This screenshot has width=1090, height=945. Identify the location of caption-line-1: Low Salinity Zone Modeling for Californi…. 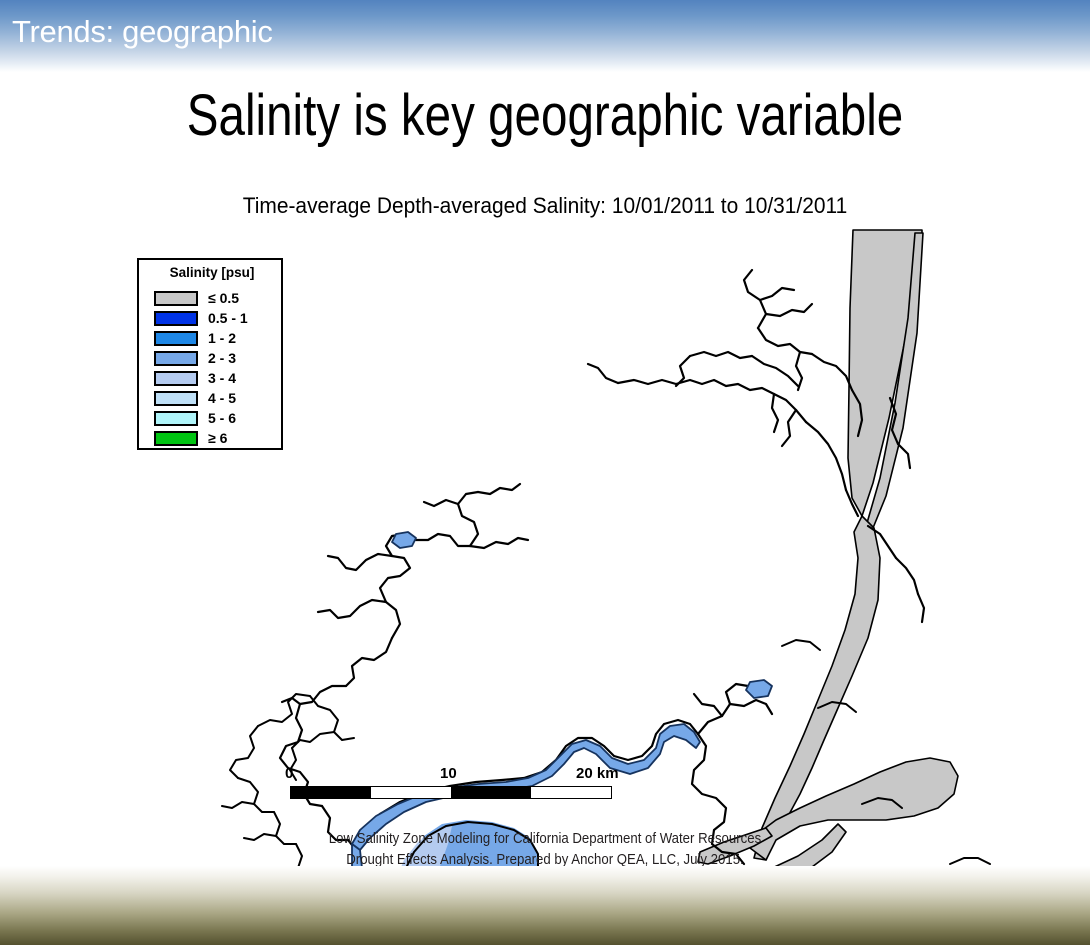
(545, 838).